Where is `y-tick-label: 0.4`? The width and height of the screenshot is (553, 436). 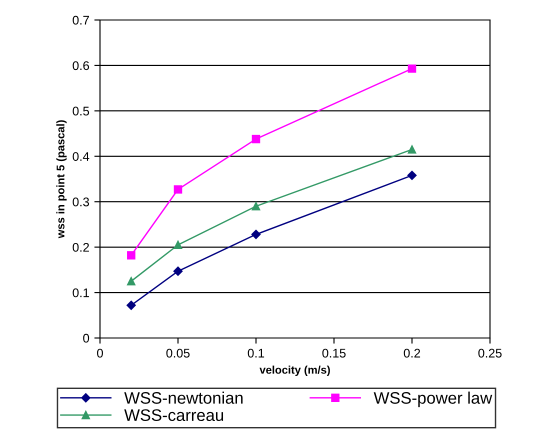 y-tick-label: 0.4 is located at coordinates (81, 156).